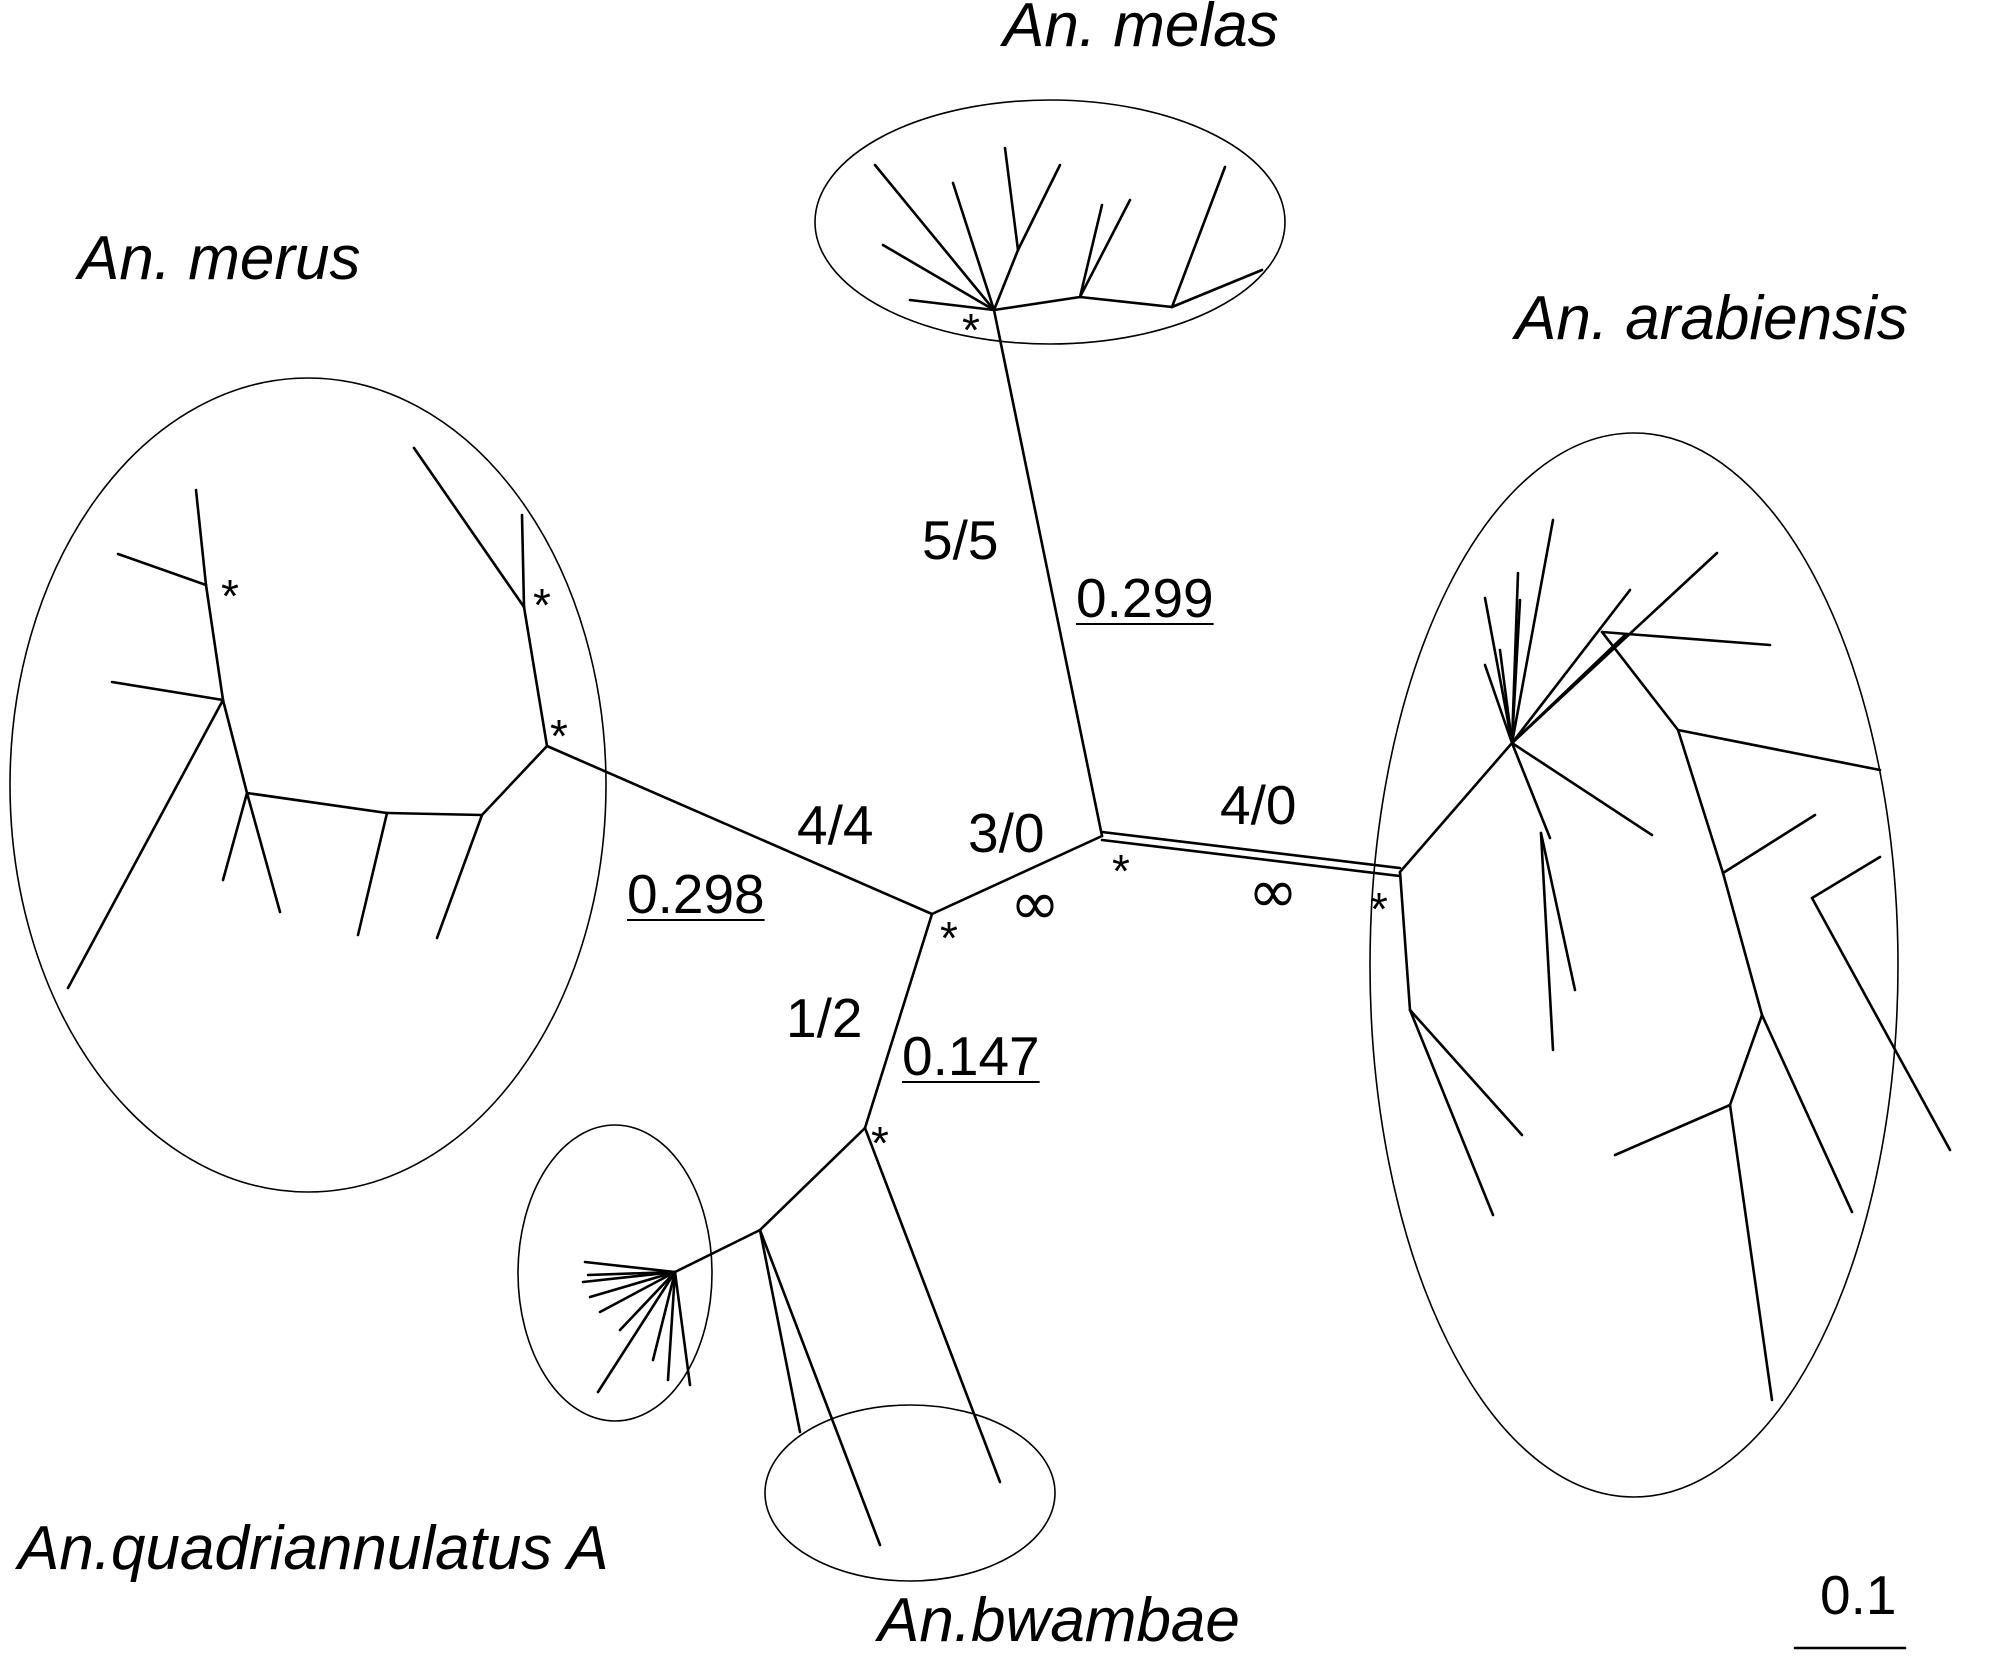 This screenshot has width=1993, height=1661. Describe the element at coordinates (835, 825) in the screenshot. I see `branch-ratio-merus: 4/4` at that location.